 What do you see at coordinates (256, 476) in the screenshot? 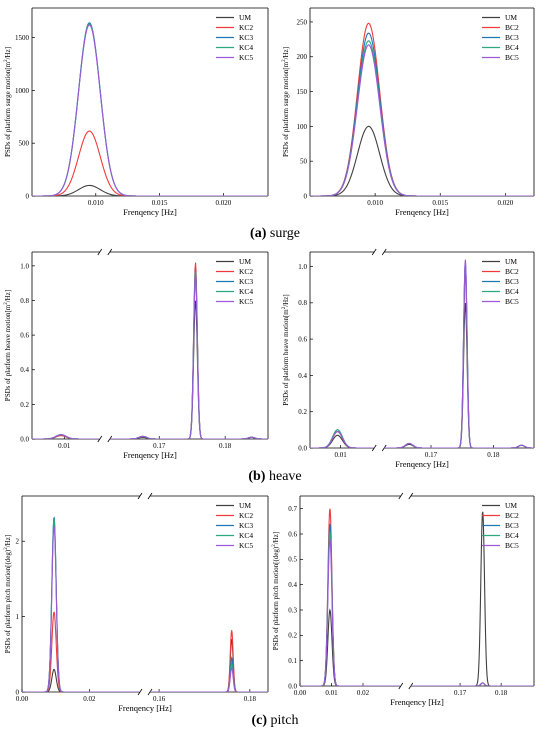
I see `caption-letter: (b)` at bounding box center [256, 476].